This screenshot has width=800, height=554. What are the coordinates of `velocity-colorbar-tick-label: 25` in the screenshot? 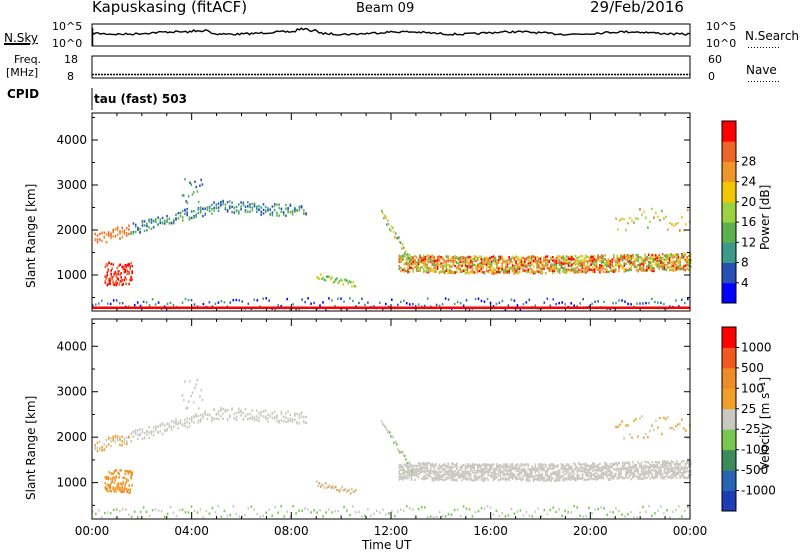 It's located at (748, 409).